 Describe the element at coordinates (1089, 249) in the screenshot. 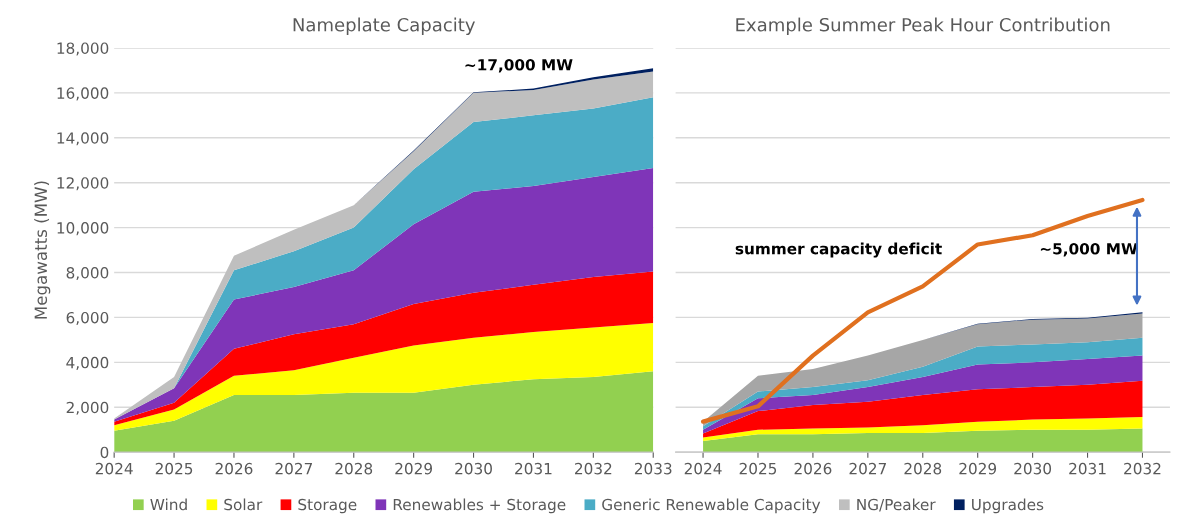

I see `annotation: ~5,000 MW` at that location.